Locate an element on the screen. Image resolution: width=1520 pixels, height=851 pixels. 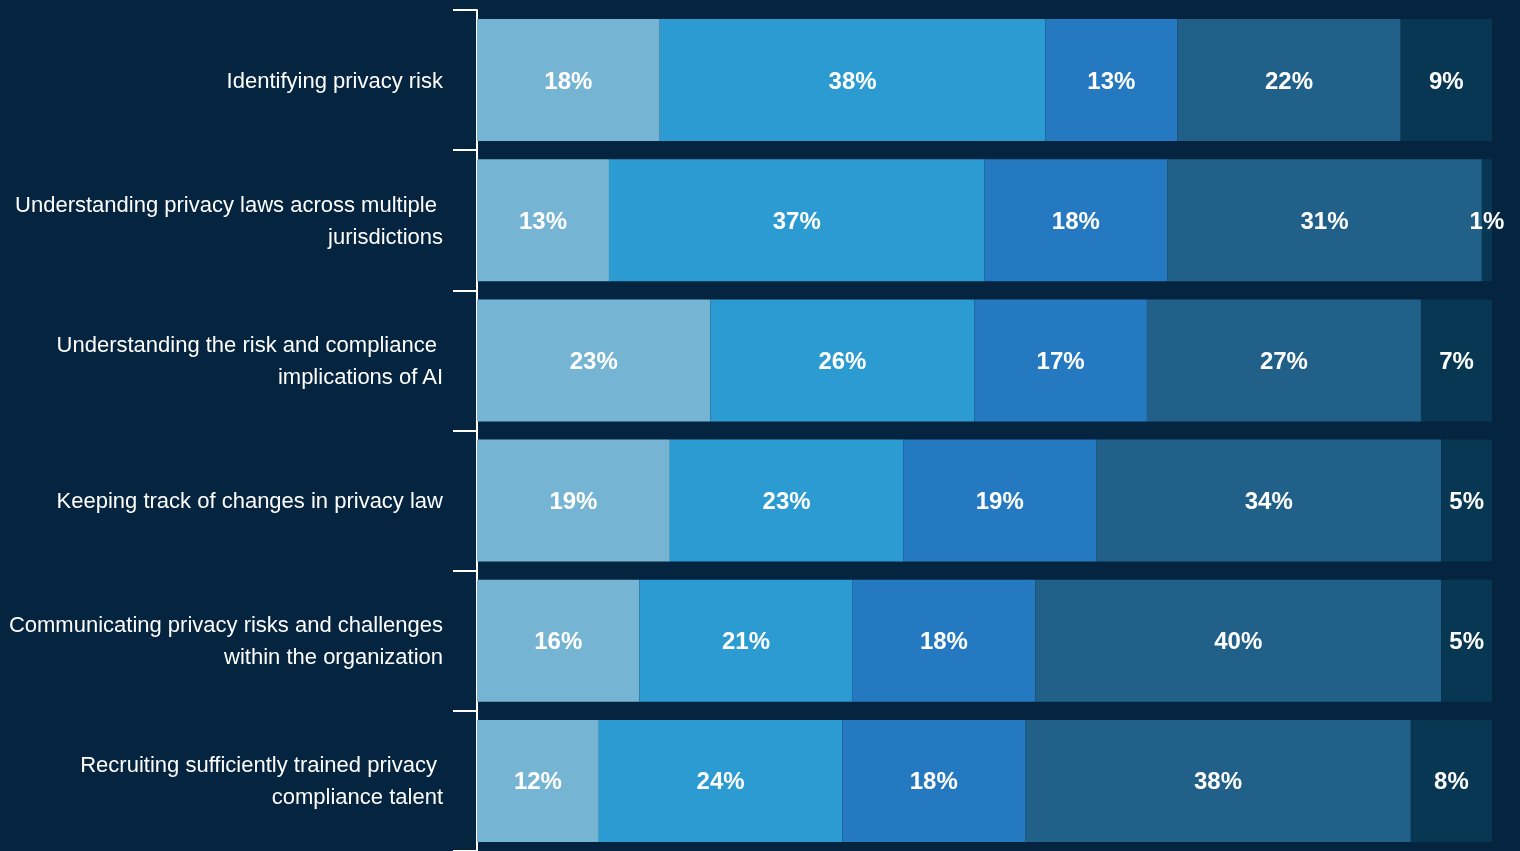
data-label: 21% is located at coordinates (745, 641).